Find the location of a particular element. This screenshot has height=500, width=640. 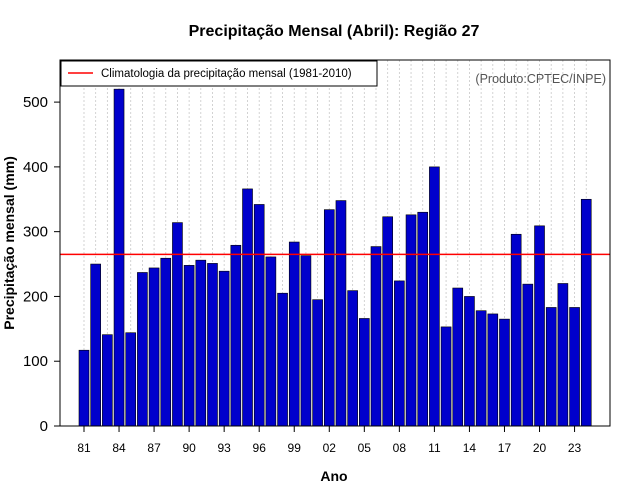

legend-box is located at coordinates (219, 73).